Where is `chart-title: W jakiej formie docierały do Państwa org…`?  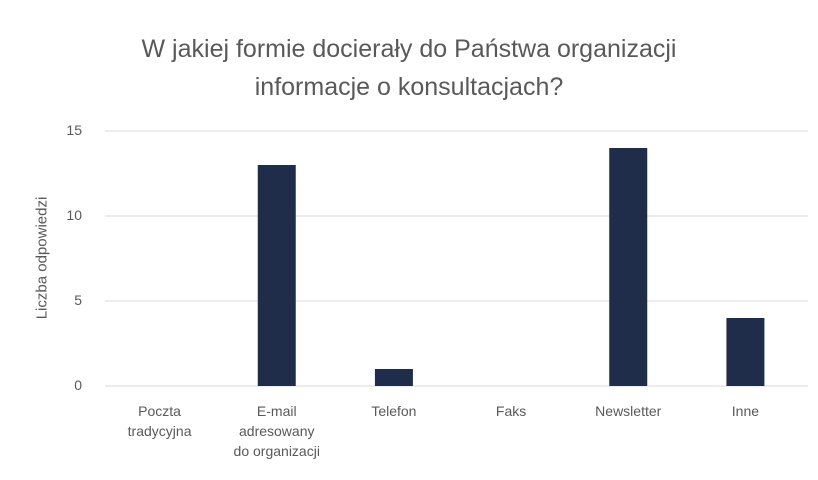
chart-title: W jakiej formie docierały do Państwa org… is located at coordinates (409, 68).